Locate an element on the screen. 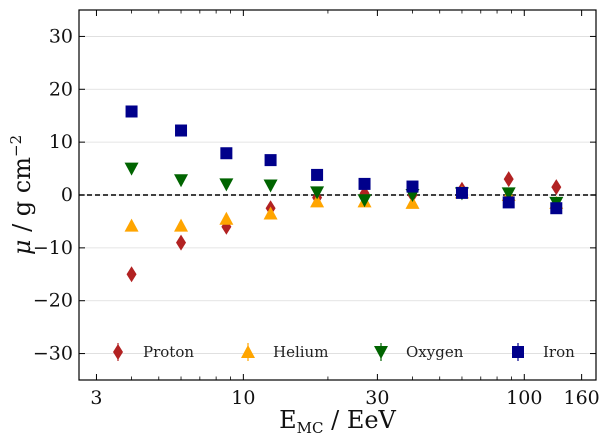 This screenshot has width=604, height=433. series-helium is located at coordinates (344, 208).